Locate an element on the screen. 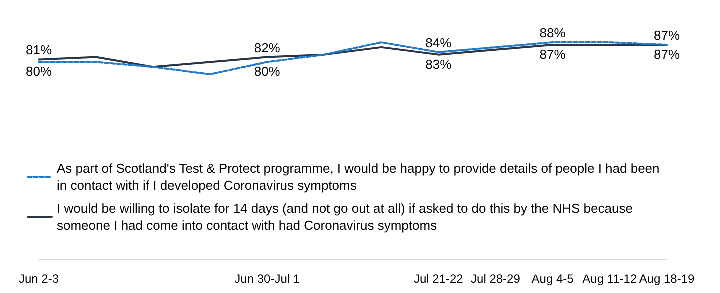  data-label: 83% is located at coordinates (439, 64).